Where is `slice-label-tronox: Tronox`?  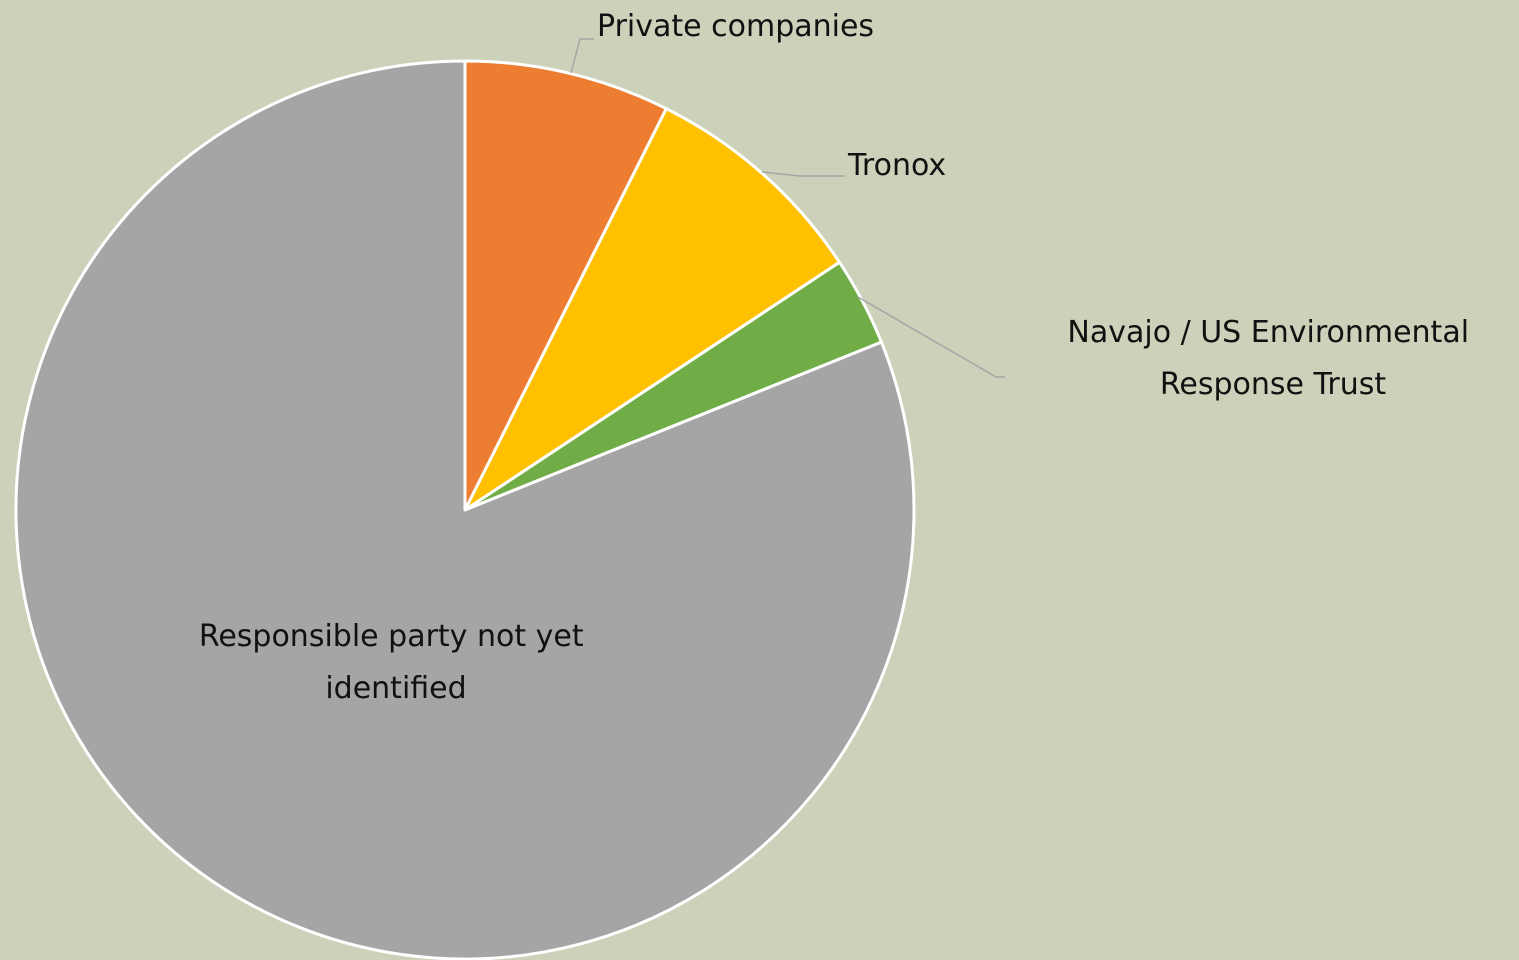
slice-label-tronox: Tronox is located at coordinates (896, 165).